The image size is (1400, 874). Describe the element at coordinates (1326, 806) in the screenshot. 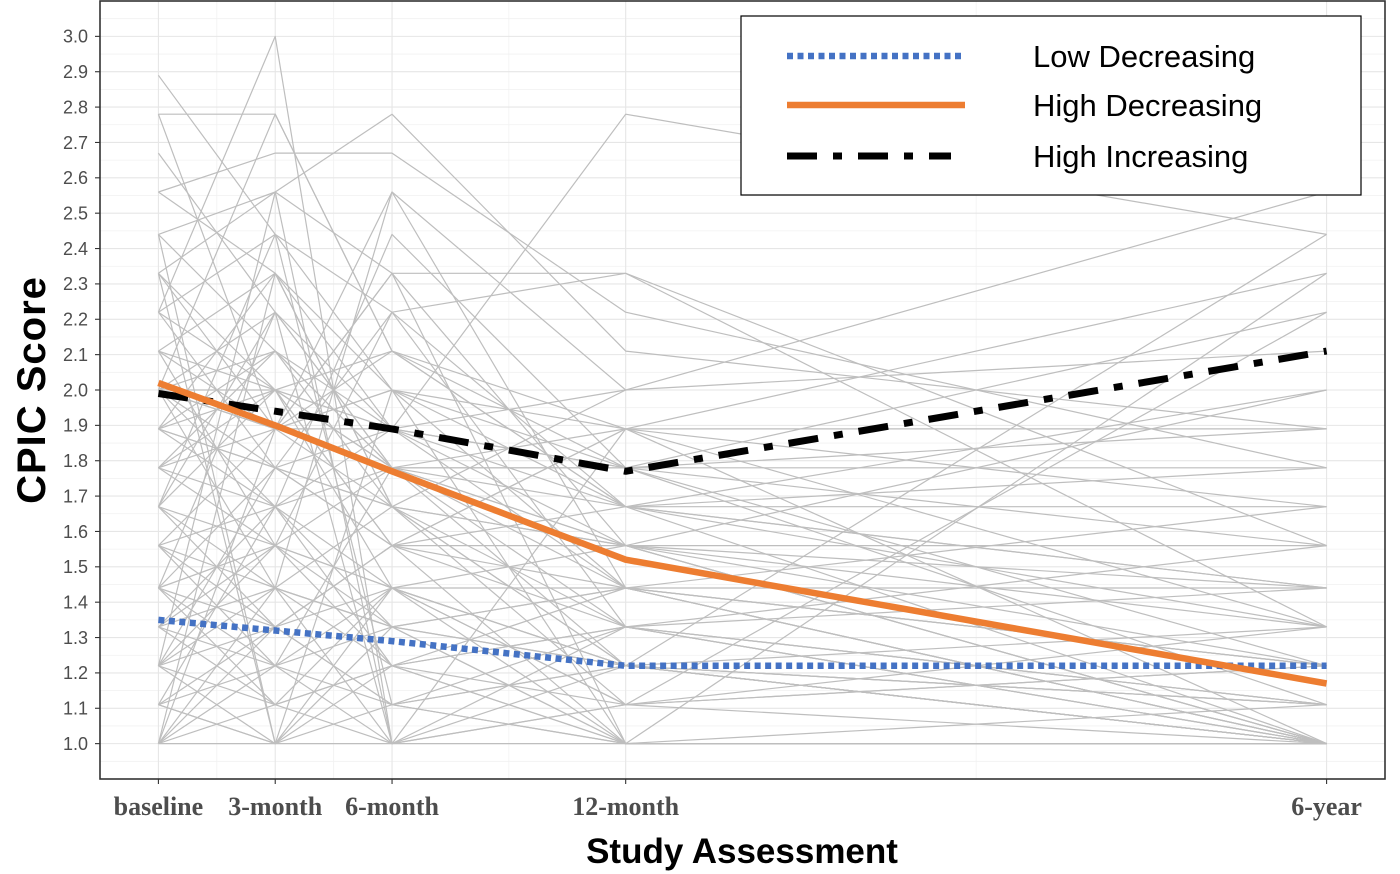

I see `x-tick-label: 6-year` at that location.